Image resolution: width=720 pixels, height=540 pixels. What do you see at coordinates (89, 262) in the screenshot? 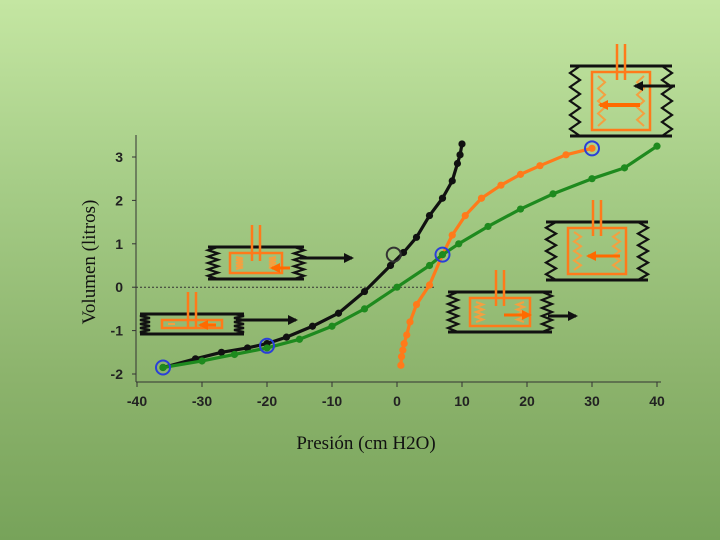
I see `y-axis-label: Volumen (litros)` at bounding box center [89, 262].